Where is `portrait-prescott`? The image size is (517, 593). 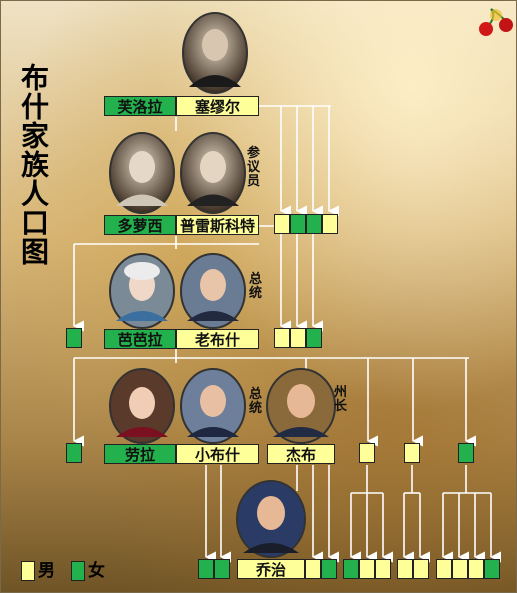
portrait-prescott is located at coordinates (213, 173).